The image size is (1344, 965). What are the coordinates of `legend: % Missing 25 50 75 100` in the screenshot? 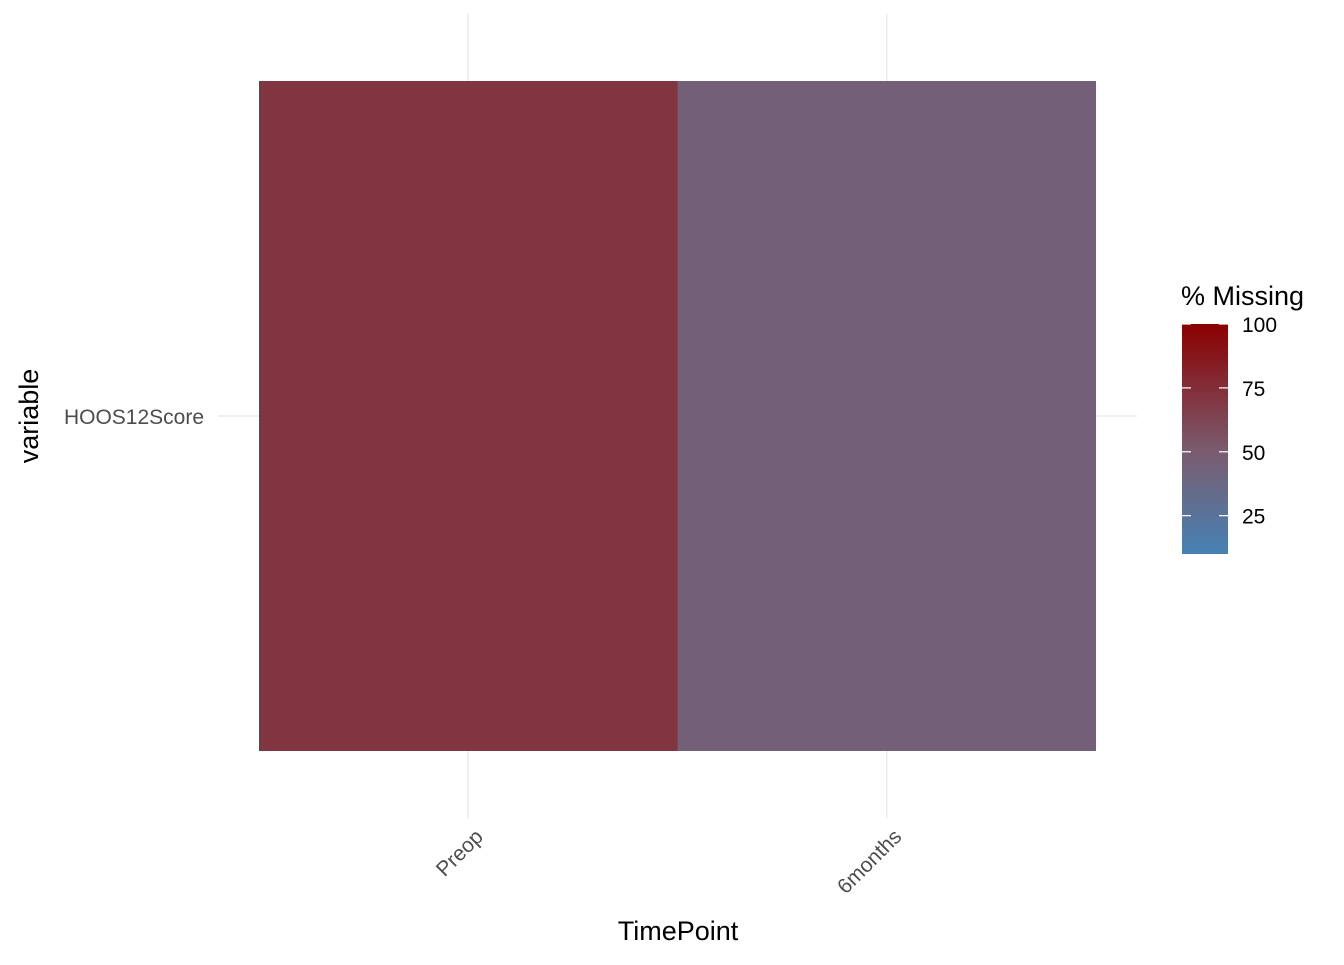 It's located at (1242, 417).